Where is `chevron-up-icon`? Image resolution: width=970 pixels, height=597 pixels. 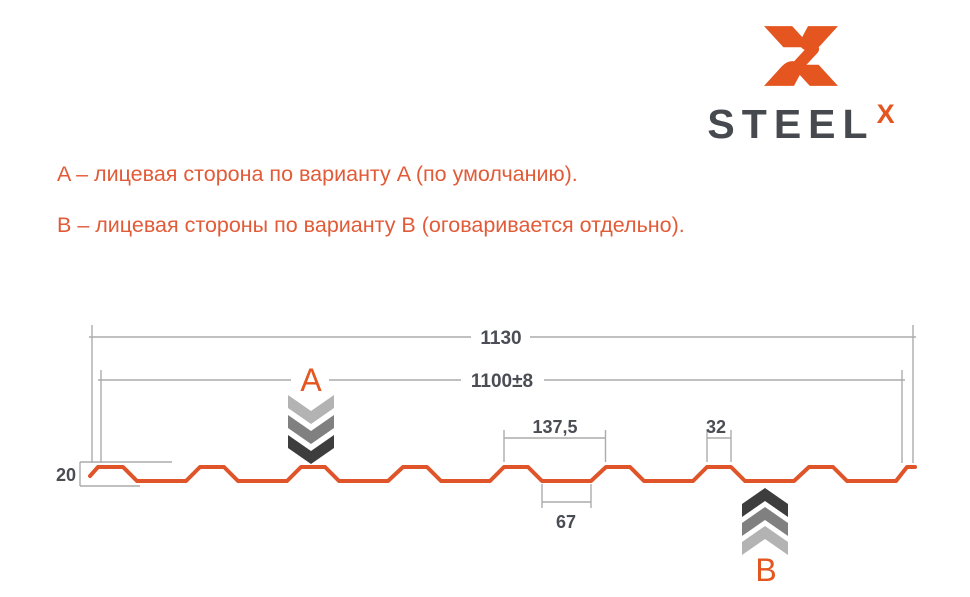 chevron-up-icon is located at coordinates (765, 521).